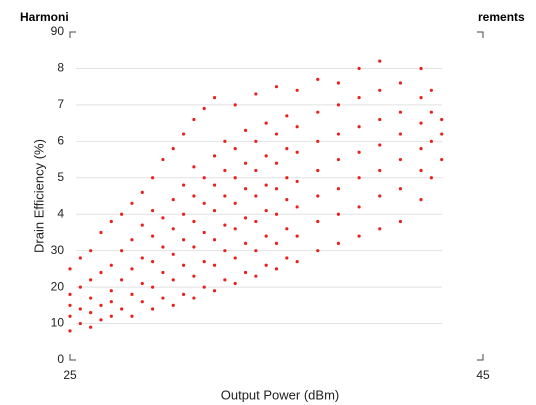  I want to click on y-tick-label: 5, so click(60, 177).